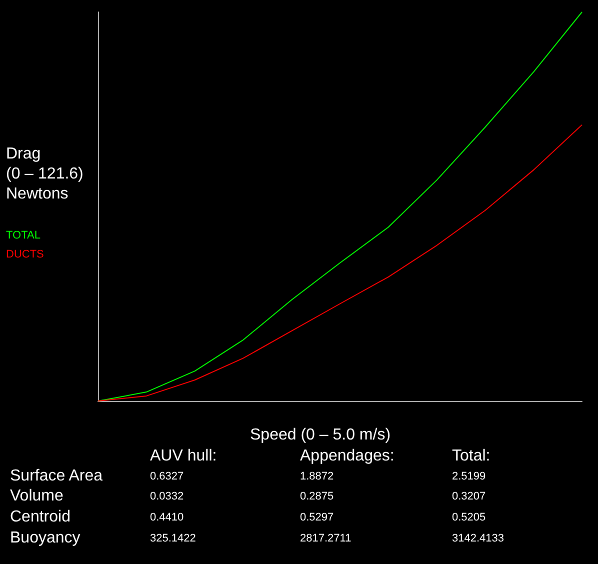 This screenshot has height=564, width=598. Describe the element at coordinates (167, 518) in the screenshot. I see `text: 0.4410` at that location.